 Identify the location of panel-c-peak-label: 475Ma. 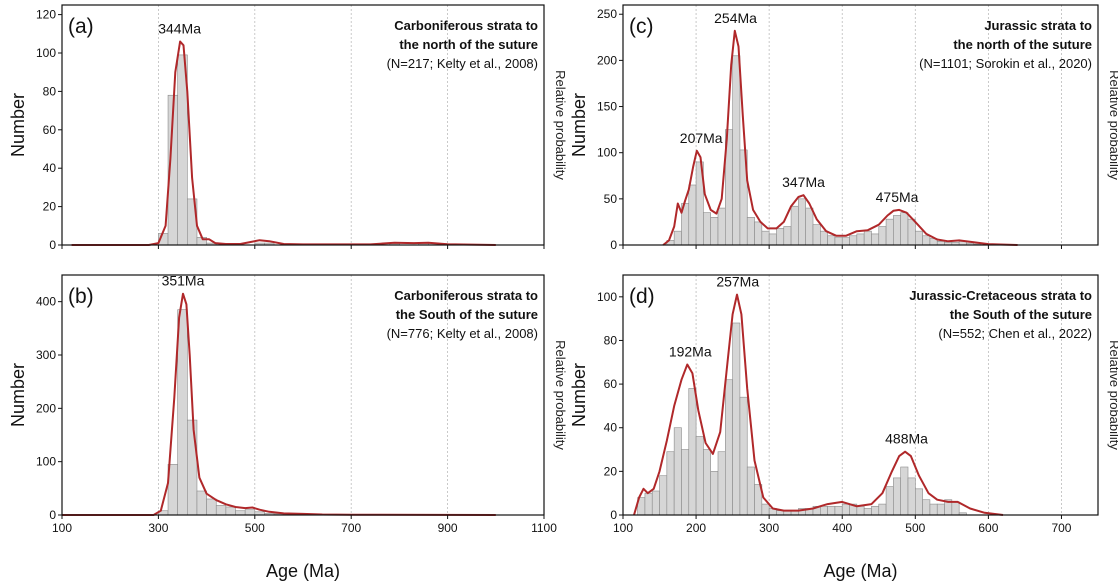
(897, 197).